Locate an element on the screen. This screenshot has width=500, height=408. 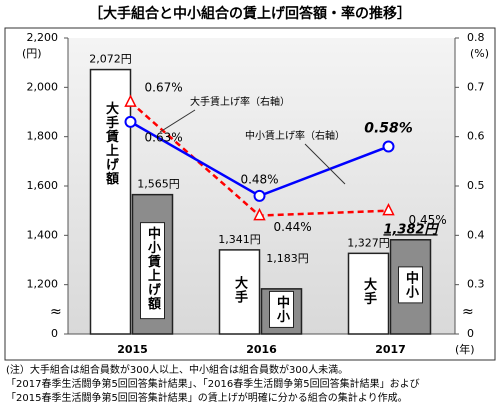
bar-value-label: 1,382円 is located at coordinates (411, 229).